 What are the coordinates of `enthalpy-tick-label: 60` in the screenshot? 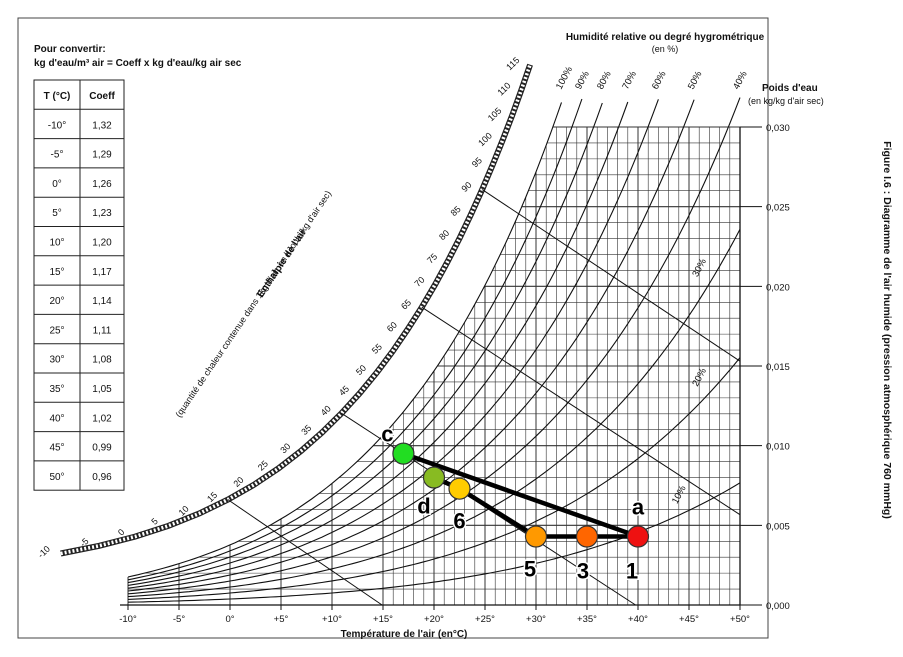 It's located at (392, 327).